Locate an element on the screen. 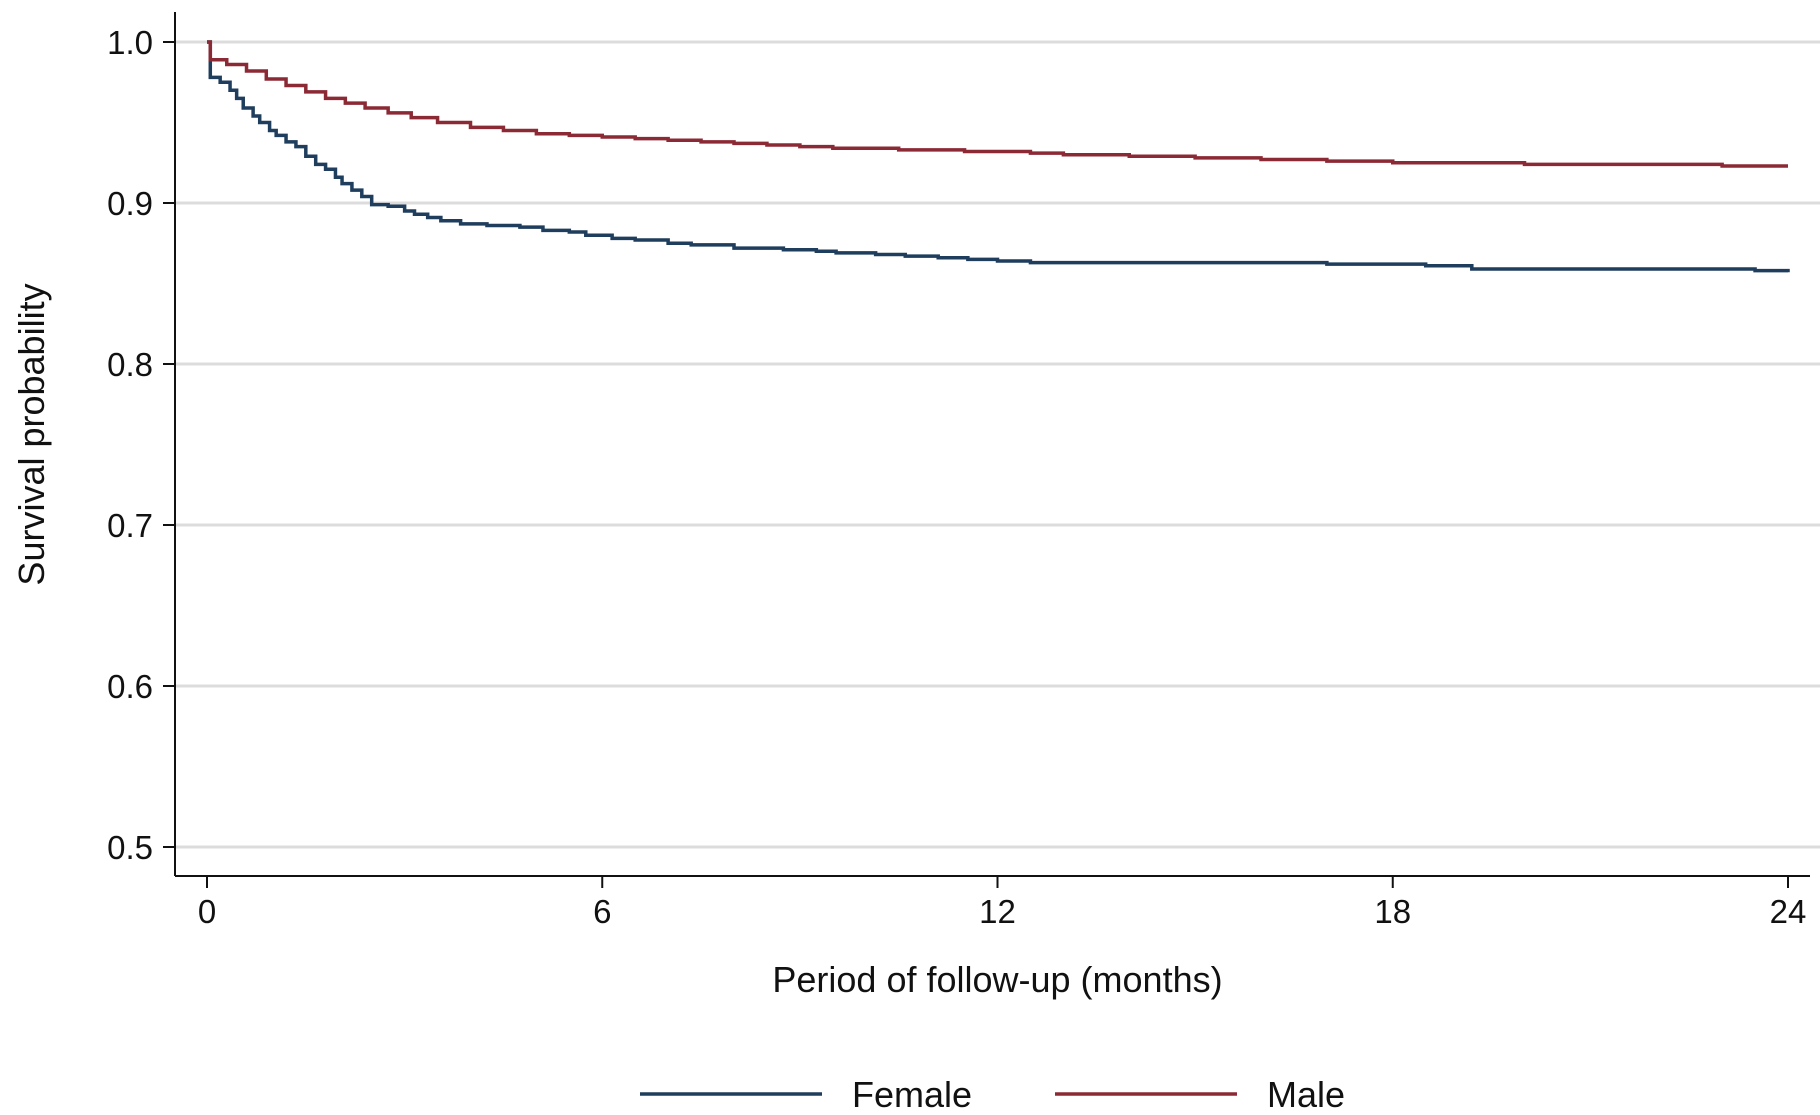  x-tick-label: 12 is located at coordinates (997, 911).